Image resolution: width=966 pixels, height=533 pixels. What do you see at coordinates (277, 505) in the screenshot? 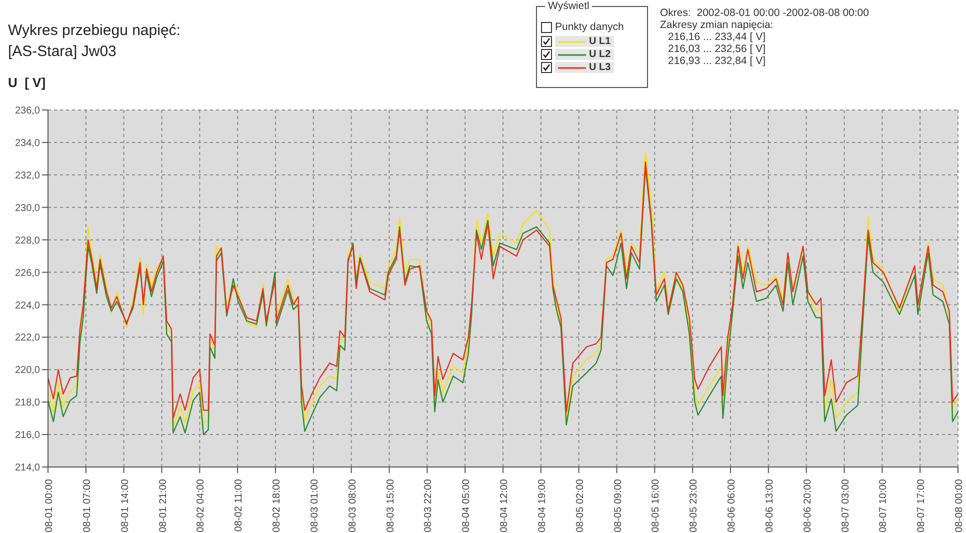
I see `x-tick-label: 08-02 18:00` at bounding box center [277, 505].